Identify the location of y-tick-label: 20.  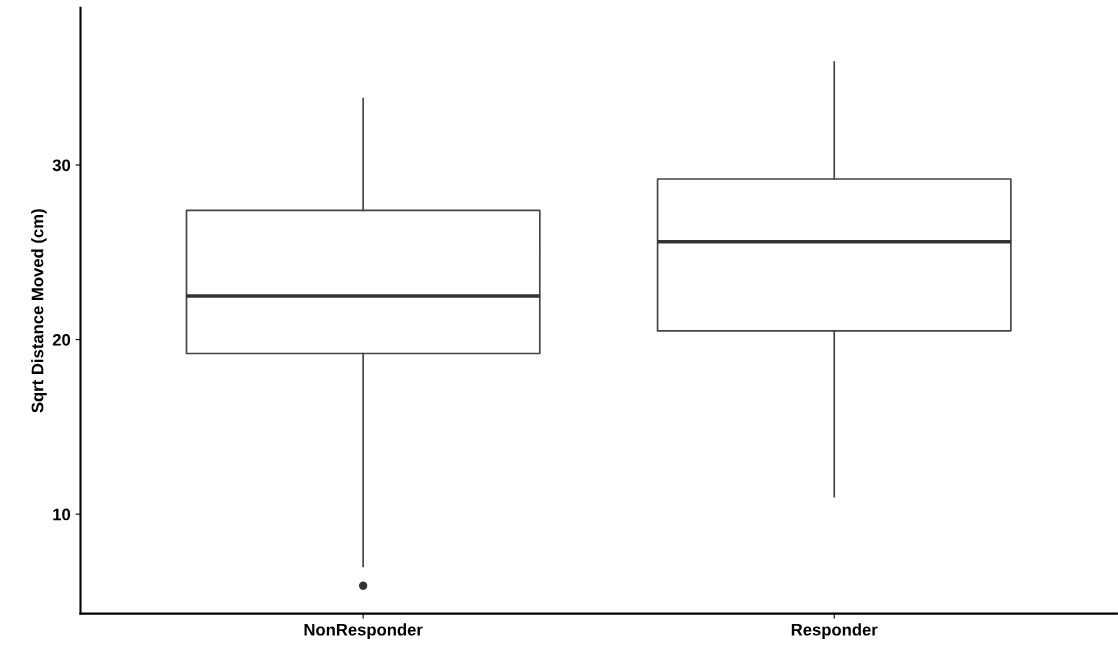
(61, 339).